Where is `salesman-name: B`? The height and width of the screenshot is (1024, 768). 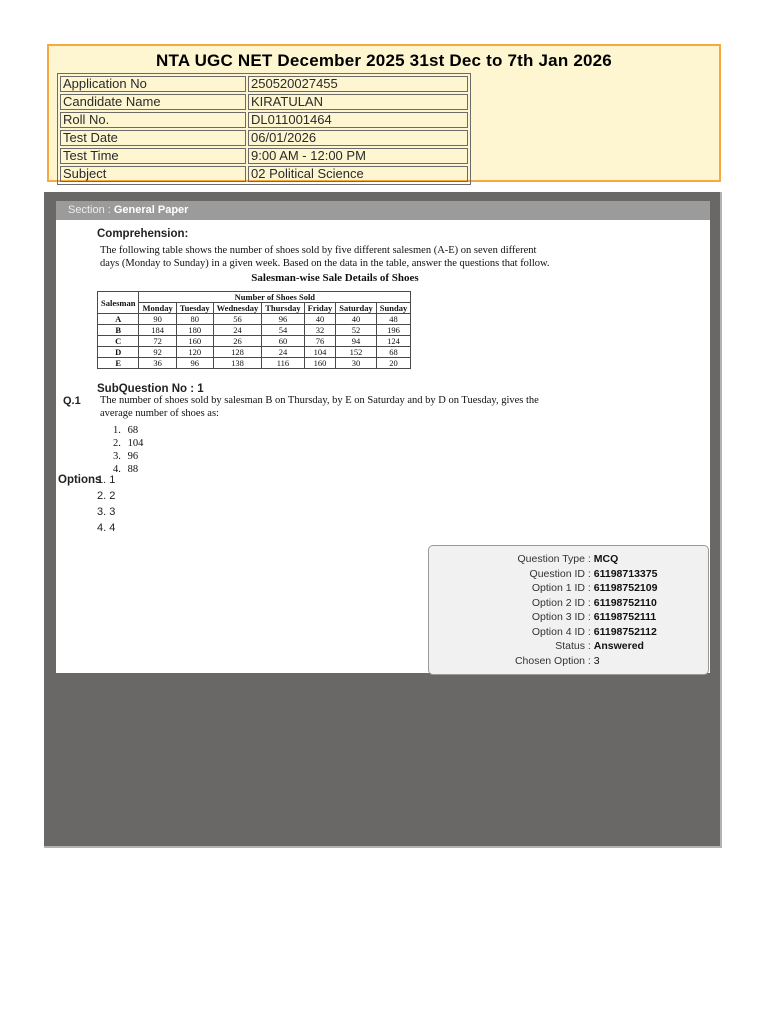 salesman-name: B is located at coordinates (118, 330).